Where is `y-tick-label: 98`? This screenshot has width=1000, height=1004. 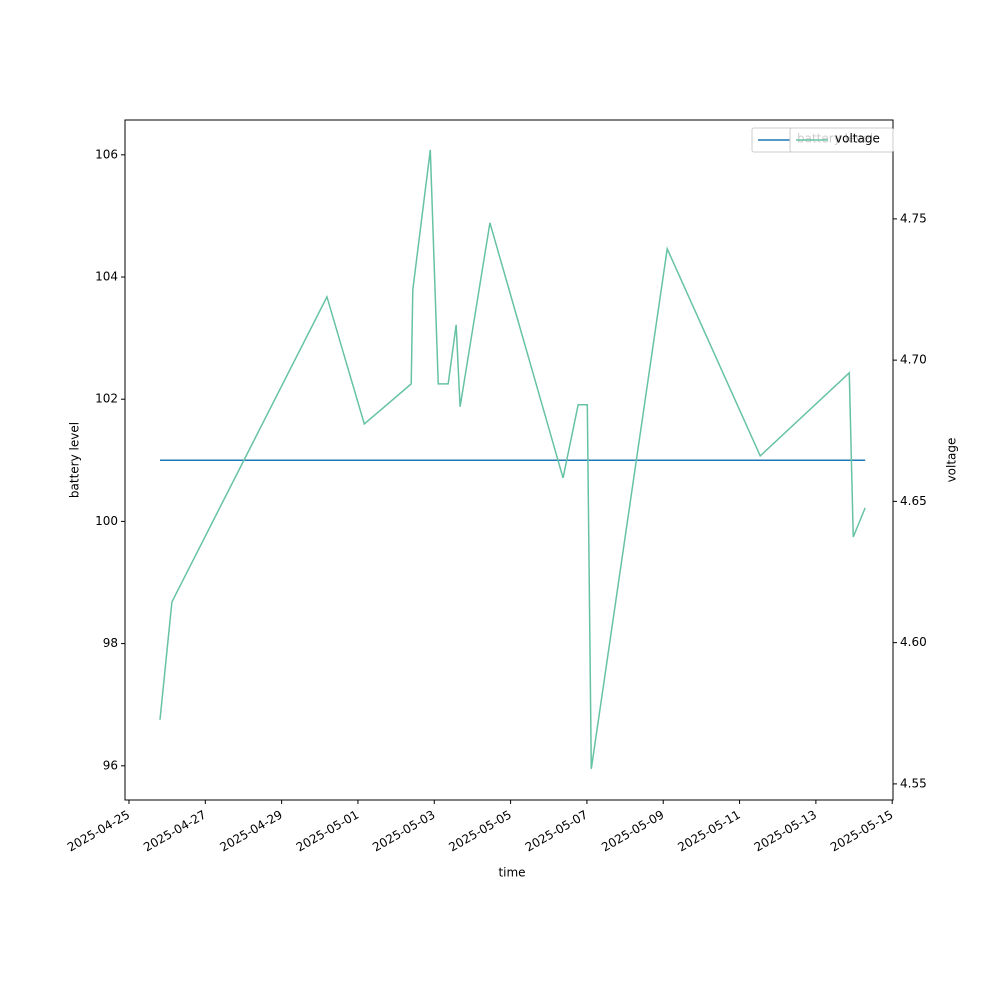 y-tick-label: 98 is located at coordinates (110, 643).